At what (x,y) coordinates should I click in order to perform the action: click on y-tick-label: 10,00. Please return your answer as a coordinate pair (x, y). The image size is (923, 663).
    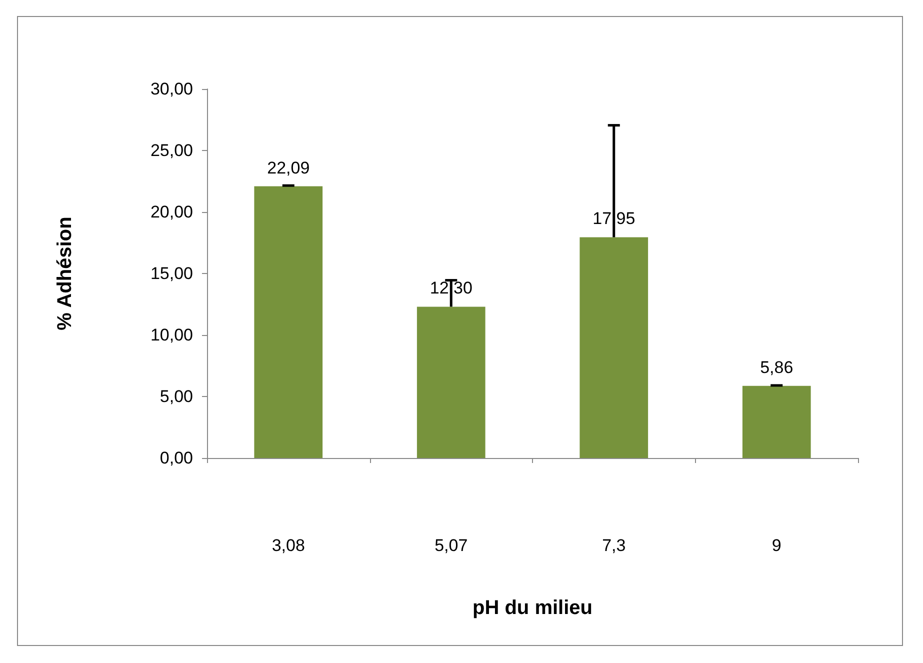
    Looking at the image, I should click on (171, 335).